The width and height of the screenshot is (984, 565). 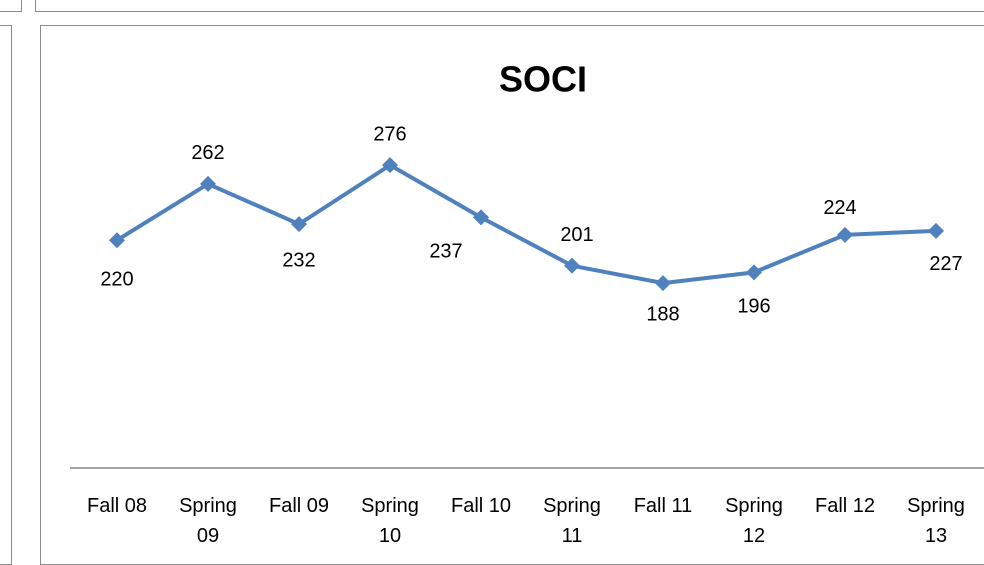 I want to click on left-panel-stub, so click(x=11, y=6).